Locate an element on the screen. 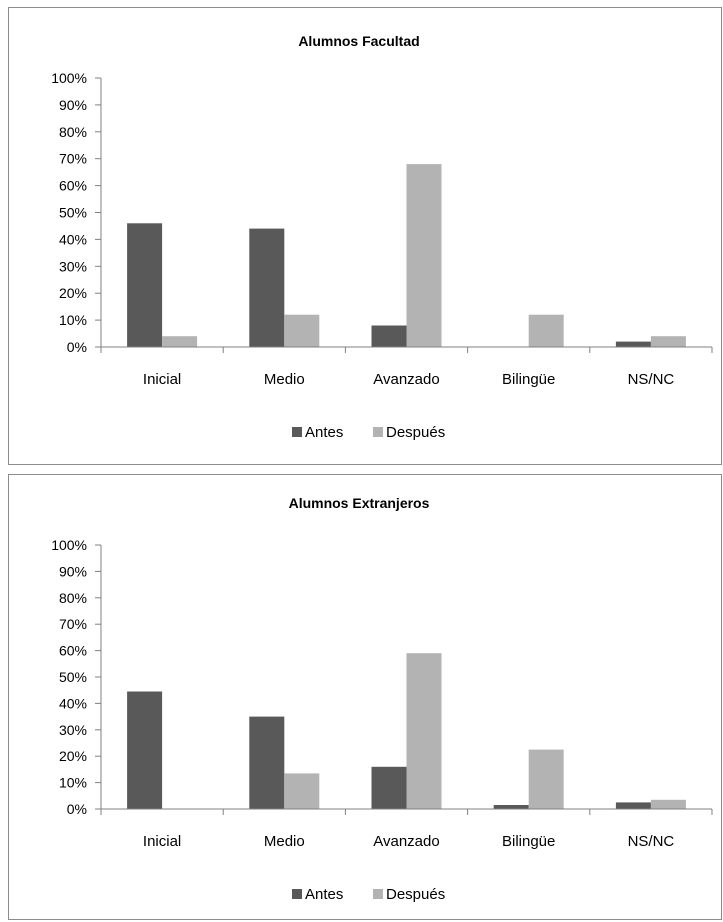 This screenshot has width=723, height=922. chart-title: Alumnos Facultad is located at coordinates (358, 41).